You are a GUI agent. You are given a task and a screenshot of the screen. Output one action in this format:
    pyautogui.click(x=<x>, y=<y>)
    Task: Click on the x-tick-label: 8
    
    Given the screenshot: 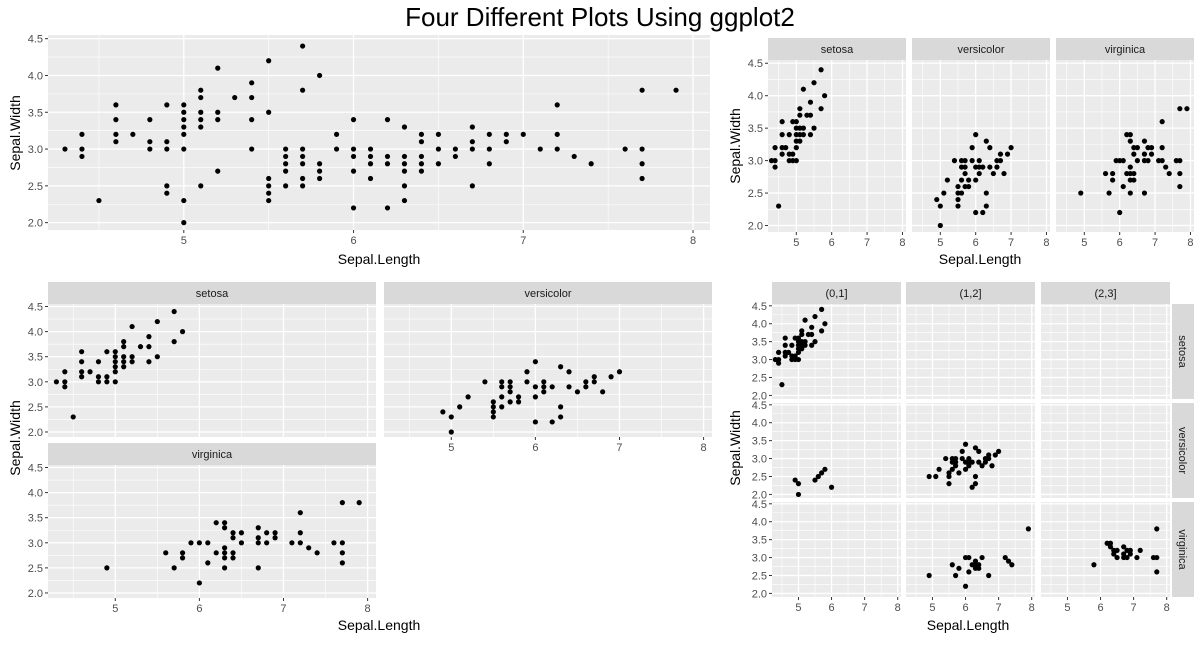 What is the action you would take?
    pyautogui.click(x=1032, y=608)
    